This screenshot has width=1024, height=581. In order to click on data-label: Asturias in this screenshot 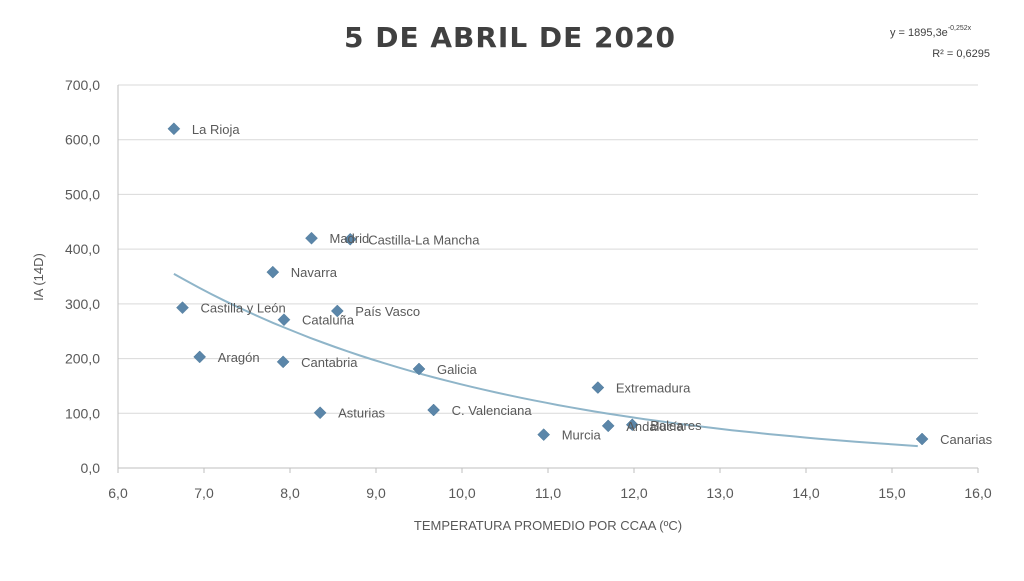, I will do `click(361, 413)`.